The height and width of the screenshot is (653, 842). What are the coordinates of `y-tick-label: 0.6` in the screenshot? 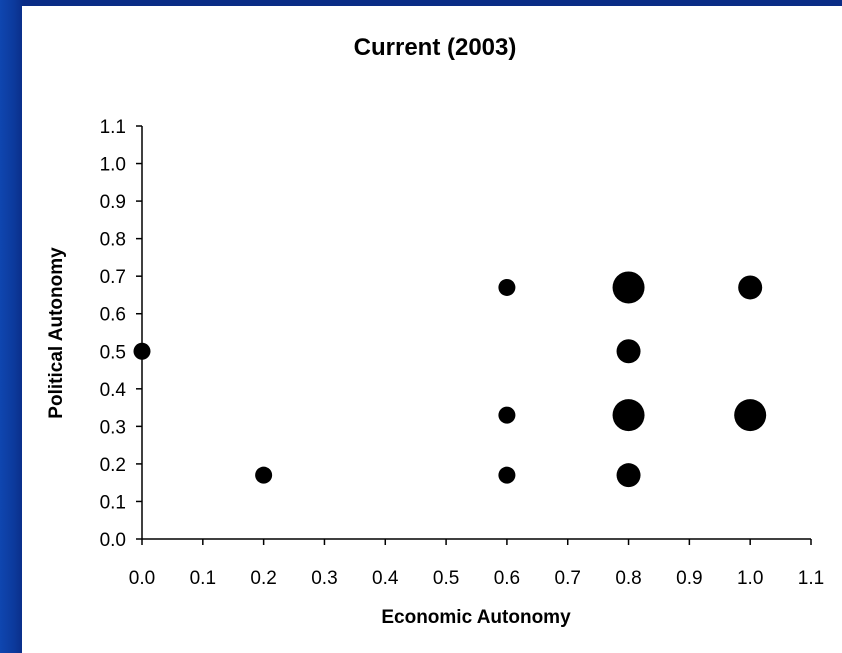 It's located at (113, 315).